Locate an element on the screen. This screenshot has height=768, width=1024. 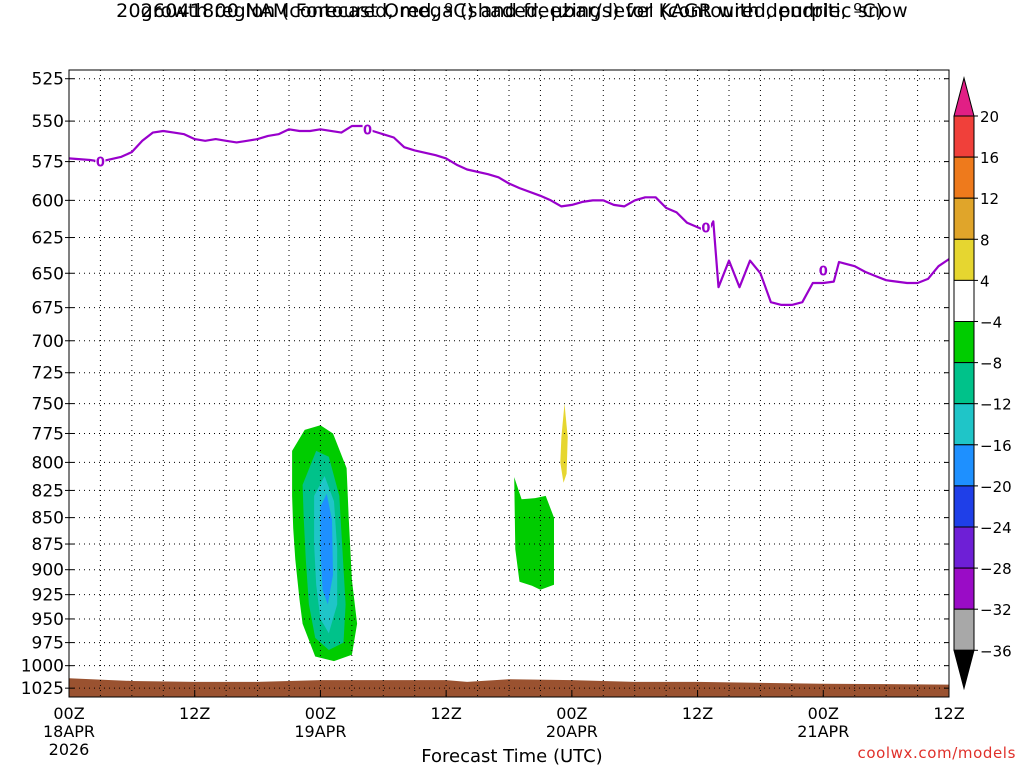
y-tick-label: 725 is located at coordinates (48, 374).